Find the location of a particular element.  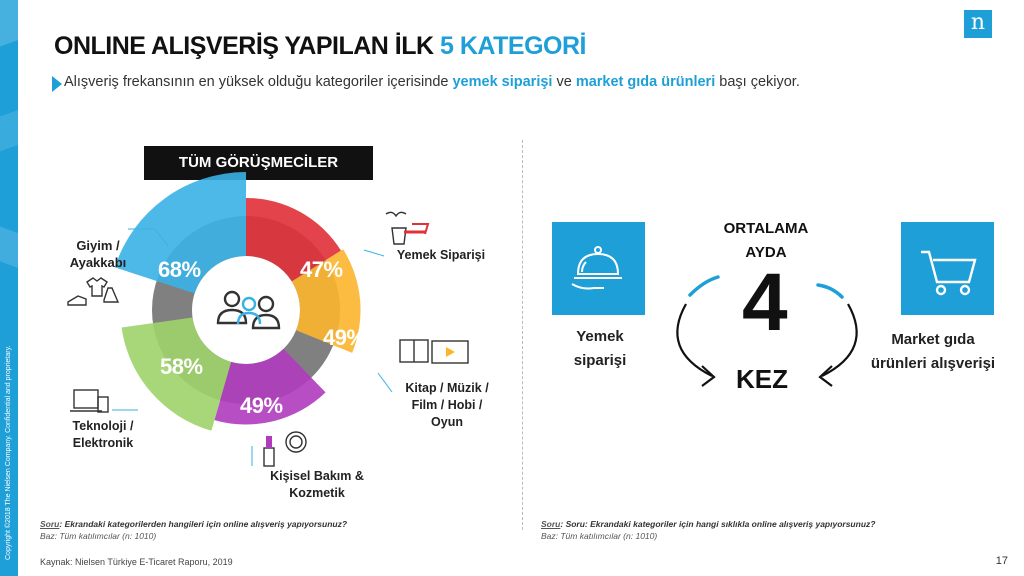

segment-kisisel is located at coordinates (270, 386).